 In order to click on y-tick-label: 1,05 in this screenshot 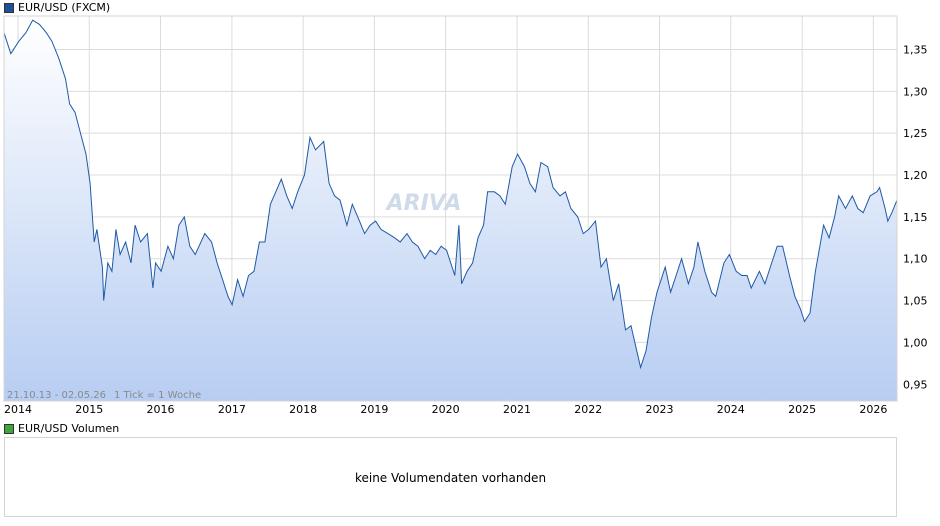, I will do `click(915, 301)`.